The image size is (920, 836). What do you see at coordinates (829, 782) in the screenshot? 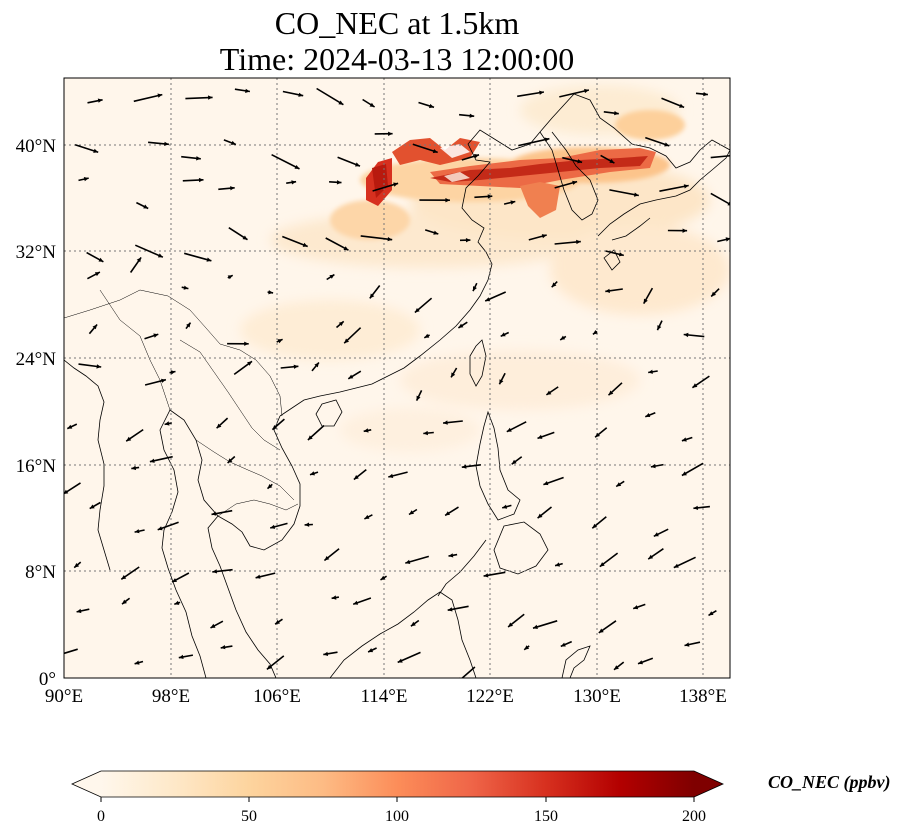
I see `colorbar-label: CO_NEC (ppbv)` at bounding box center [829, 782].